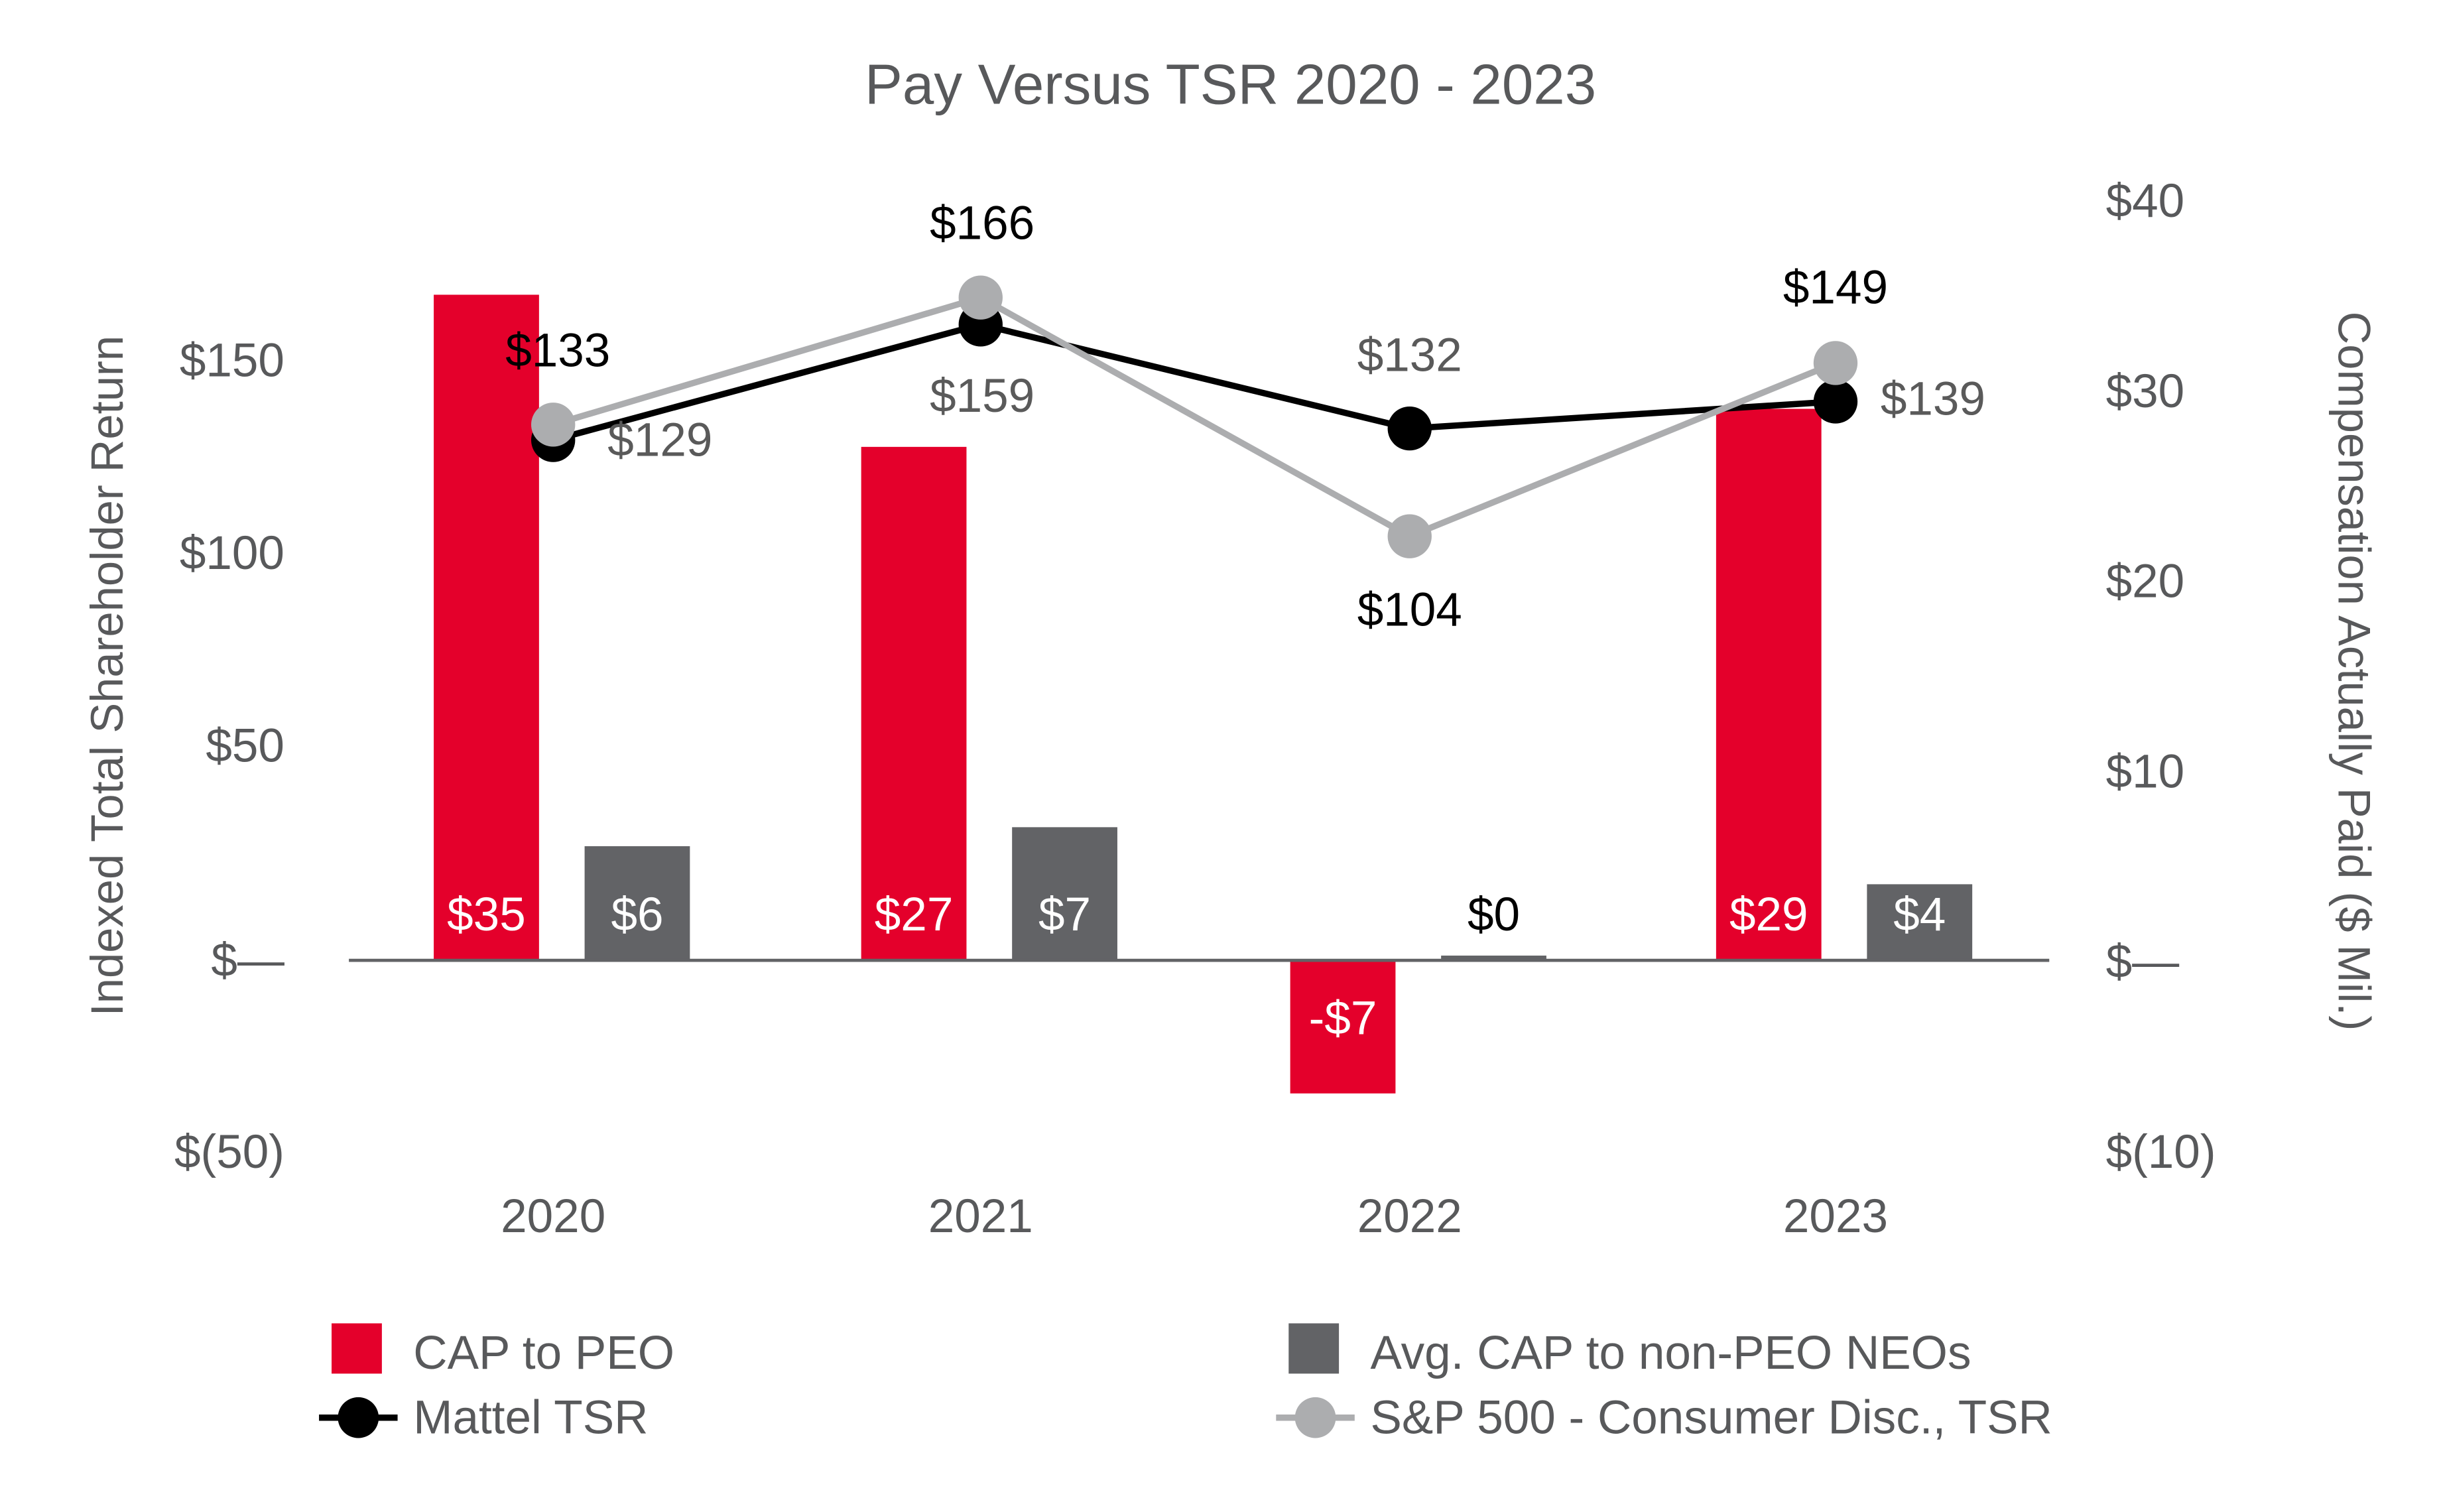 Image resolution: width=2439 pixels, height=1512 pixels. I want to click on point-sp500-2022, so click(1409, 536).